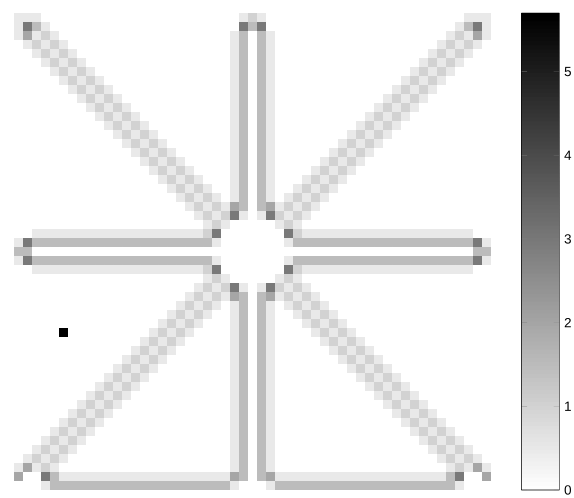  What do you see at coordinates (568, 406) in the screenshot?
I see `color-bar-label: 1` at bounding box center [568, 406].